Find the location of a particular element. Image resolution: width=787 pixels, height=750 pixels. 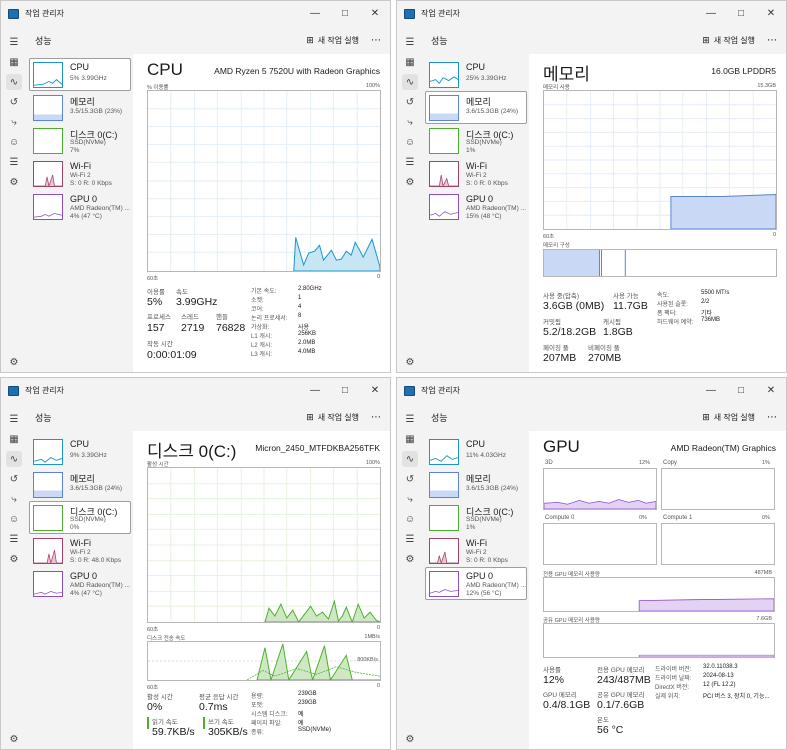

engine-3d-label: 3D is located at coordinates (549, 463).